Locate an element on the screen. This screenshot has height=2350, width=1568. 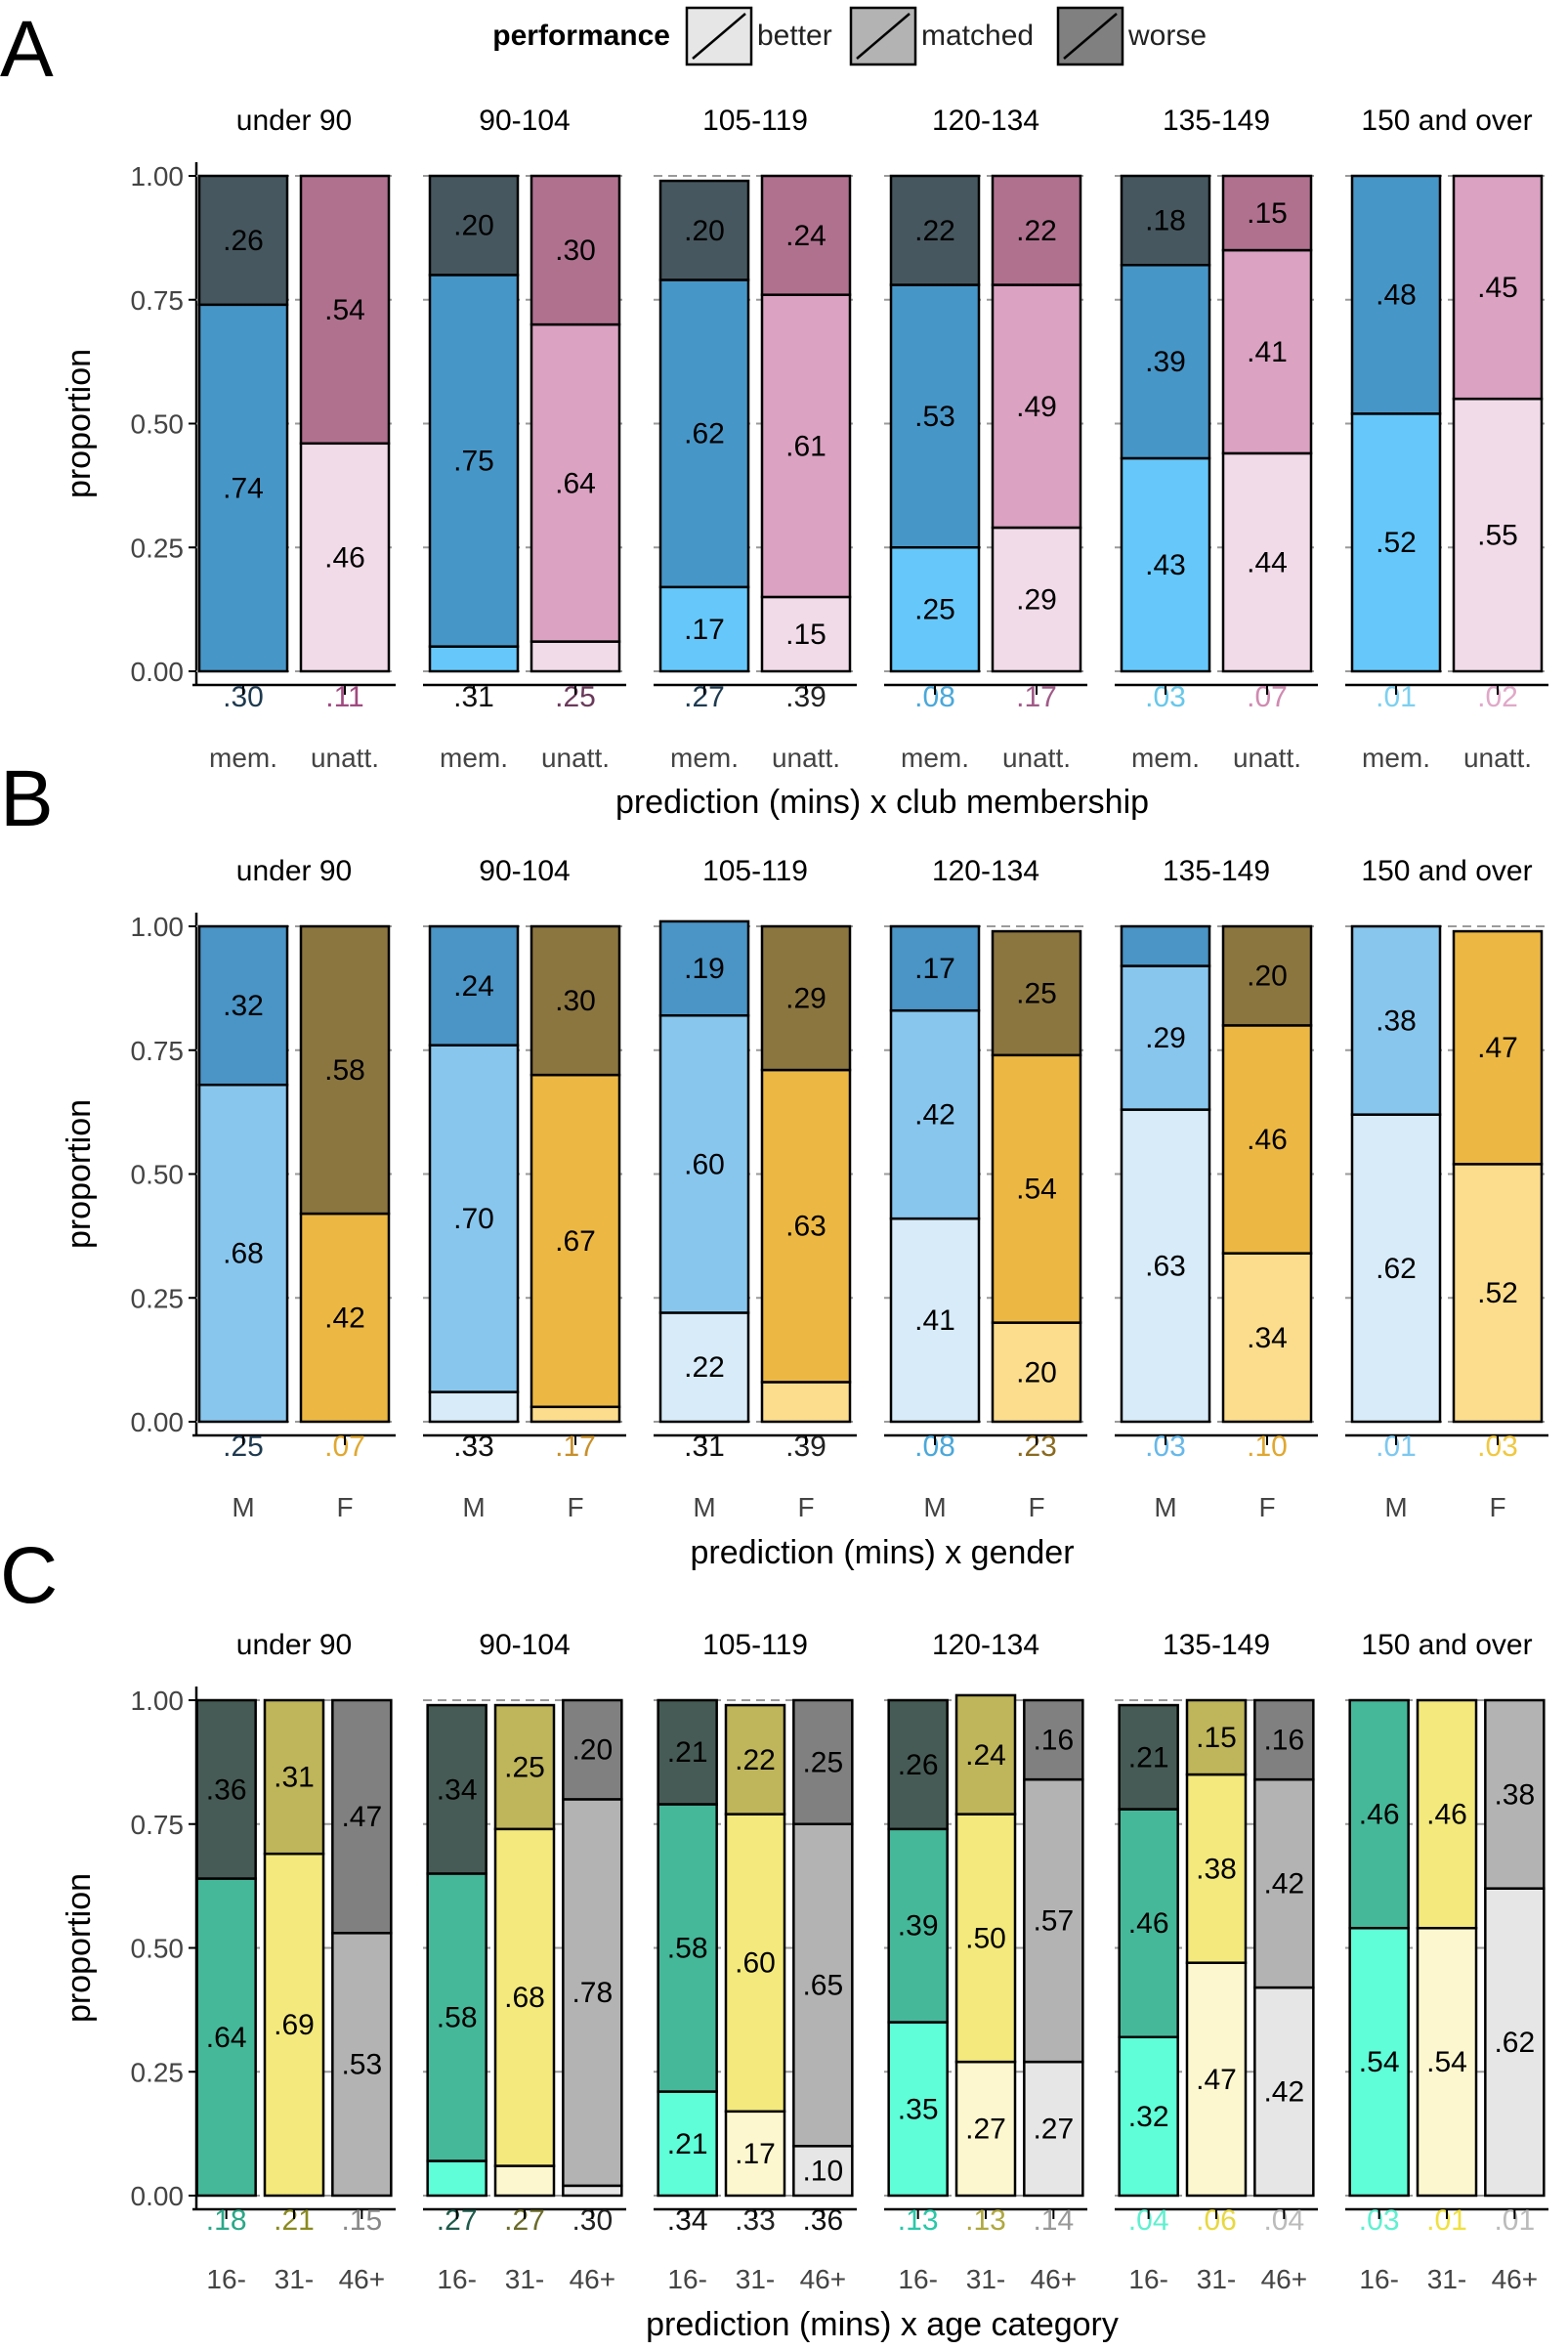
share-label: .27 is located at coordinates (457, 2220).